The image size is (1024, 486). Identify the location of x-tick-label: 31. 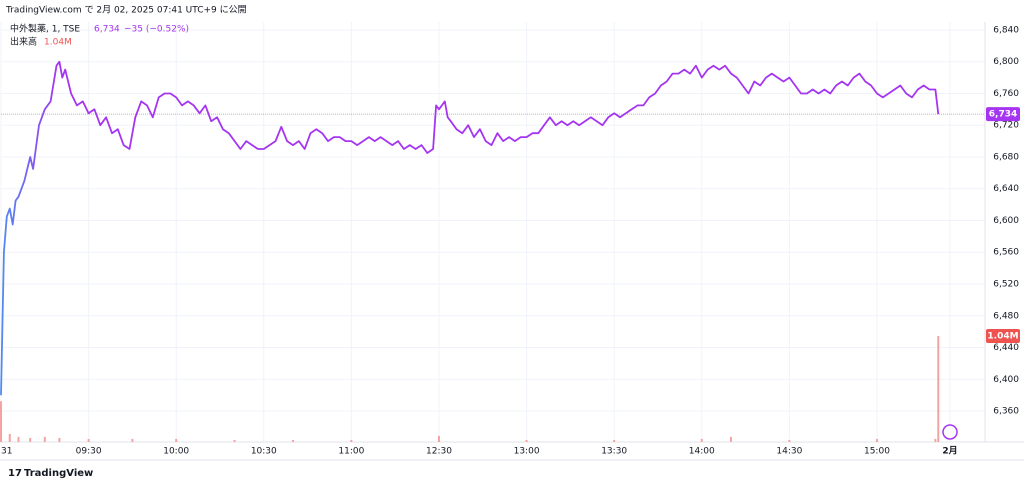
(6, 452).